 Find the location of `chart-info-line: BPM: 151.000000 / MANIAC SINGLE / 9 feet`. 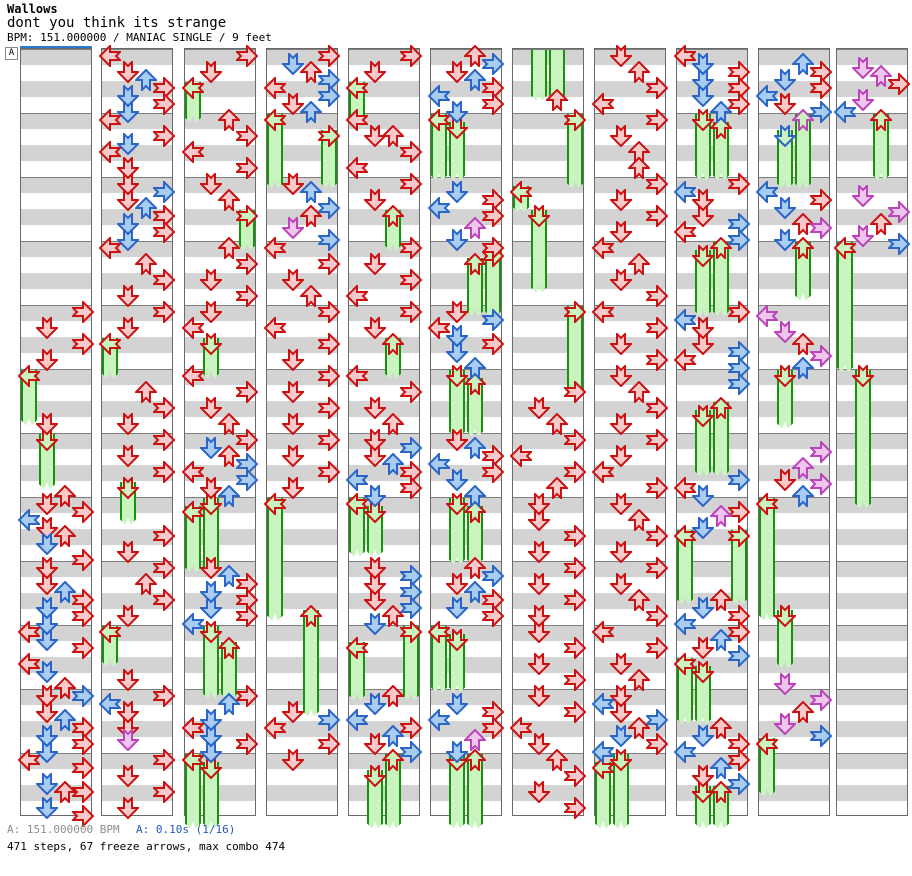

chart-info-line: BPM: 151.000000 / MANIAC SINGLE / 9 feet is located at coordinates (139, 37).